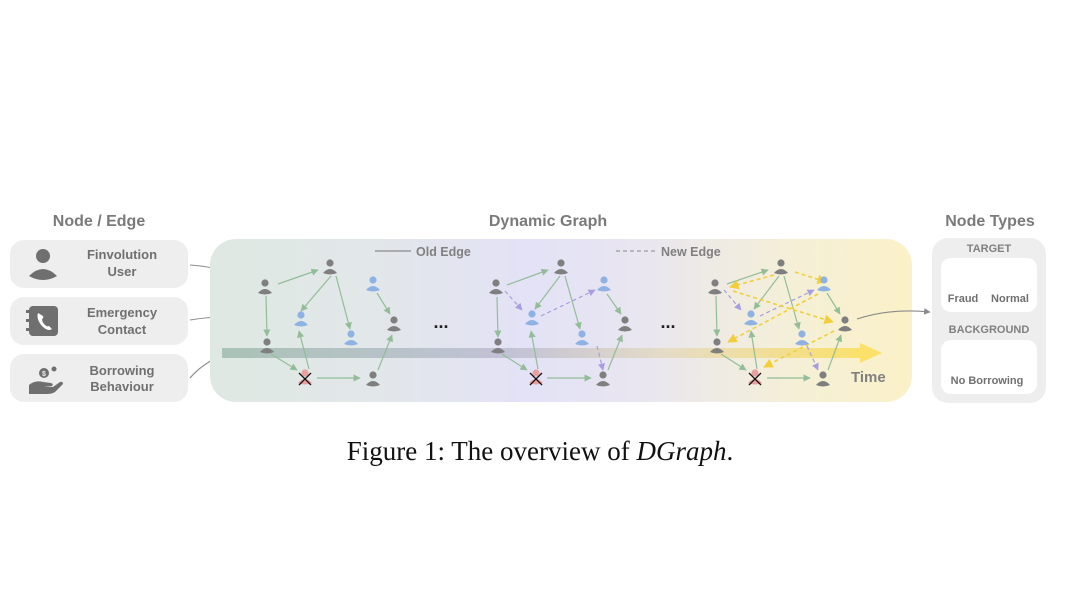 Image resolution: width=1080 pixels, height=591 pixels. I want to click on right-panel-title: Node Types, so click(990, 221).